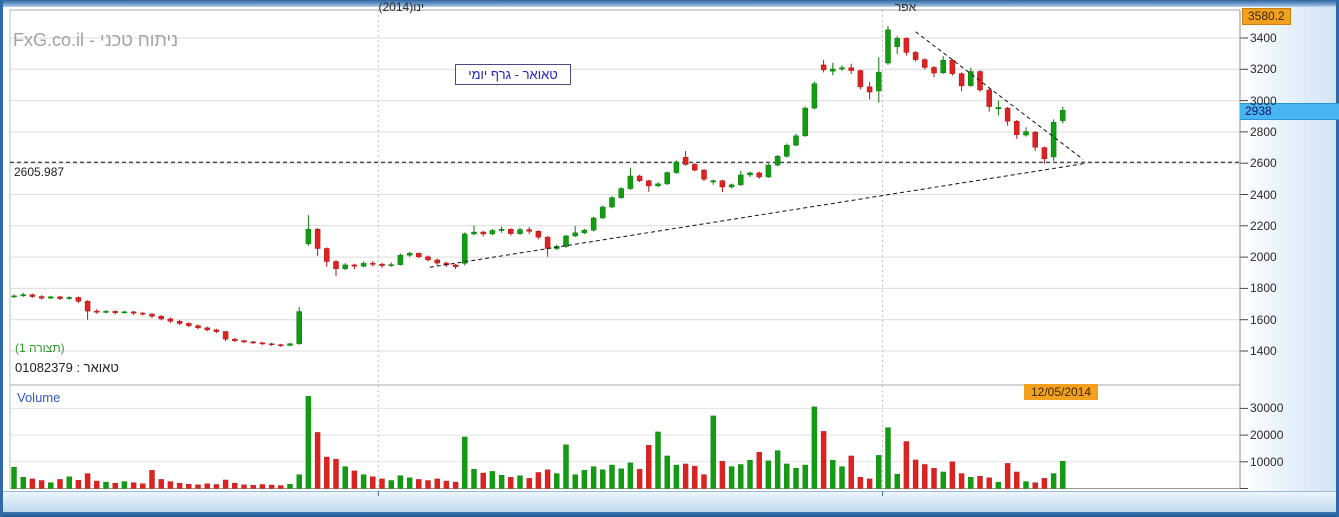  What do you see at coordinates (1, 258) in the screenshot?
I see `window-left-border` at bounding box center [1, 258].